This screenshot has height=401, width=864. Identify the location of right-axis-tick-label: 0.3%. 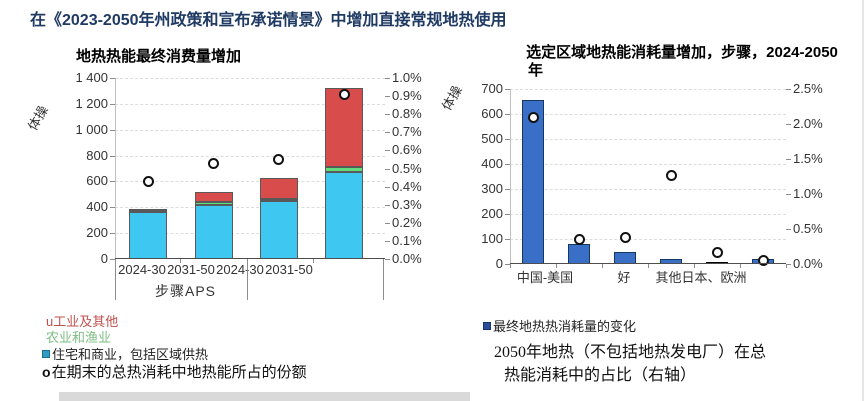
(407, 204).